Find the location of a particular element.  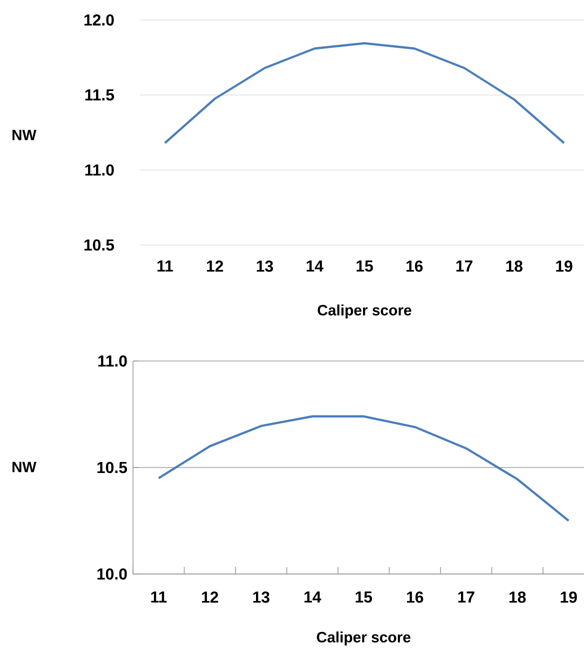

y-tick-label: 10.0 is located at coordinates (112, 574).